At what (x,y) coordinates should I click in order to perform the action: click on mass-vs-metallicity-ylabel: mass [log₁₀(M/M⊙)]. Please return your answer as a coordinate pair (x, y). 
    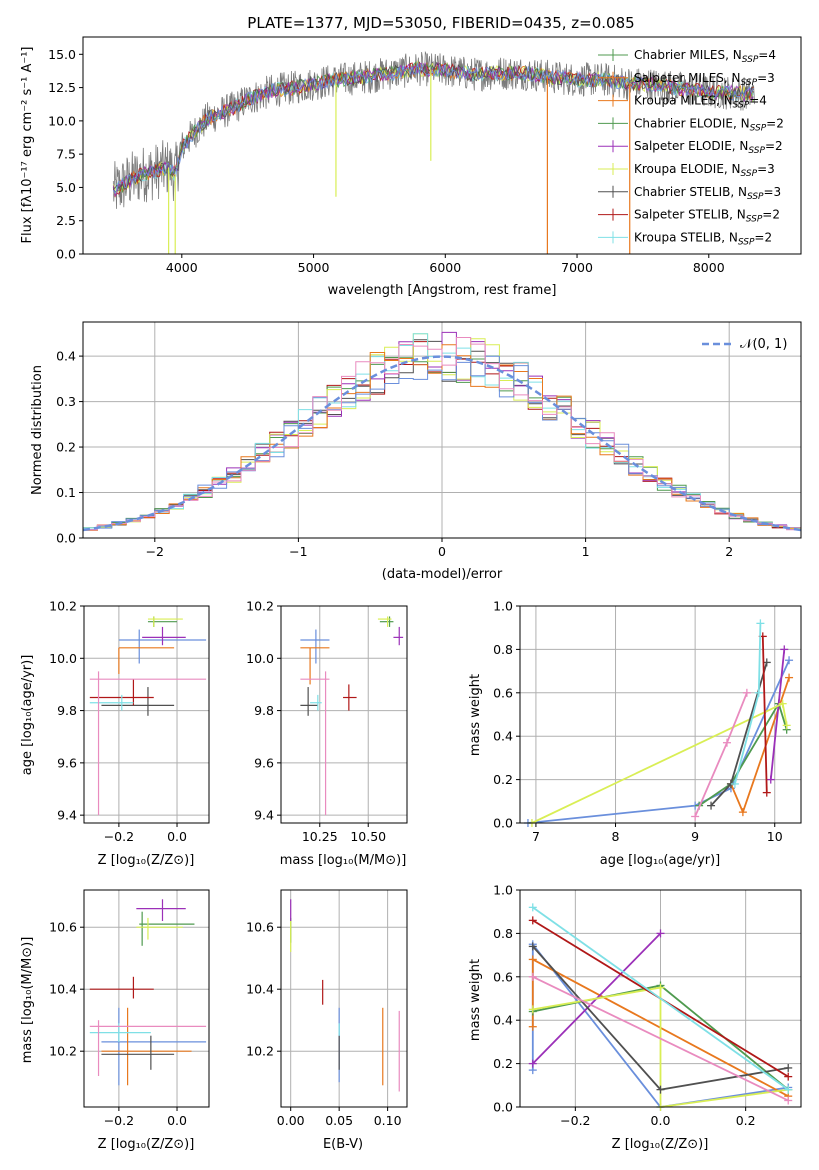
    Looking at the image, I should click on (27, 1000).